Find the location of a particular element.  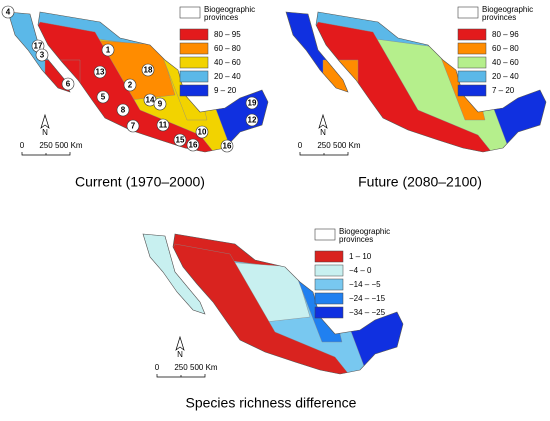

province-label: 7 is located at coordinates (133, 126).